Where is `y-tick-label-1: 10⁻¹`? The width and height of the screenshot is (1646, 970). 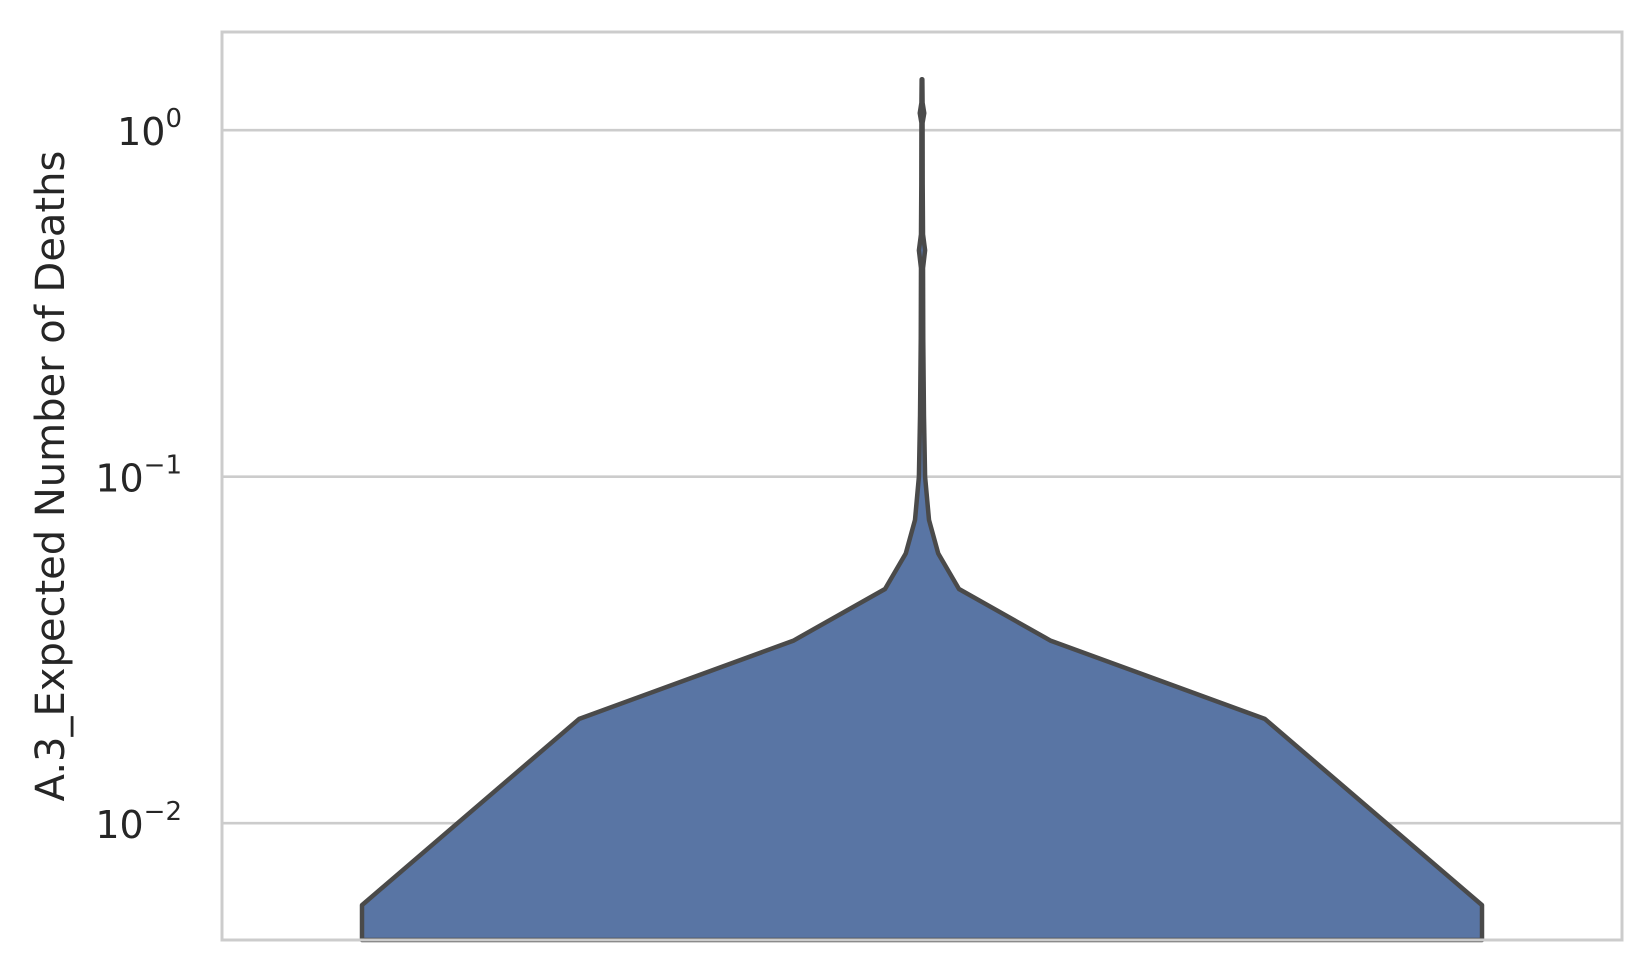
y-tick-label-1: 10⁻¹ is located at coordinates (138, 476).